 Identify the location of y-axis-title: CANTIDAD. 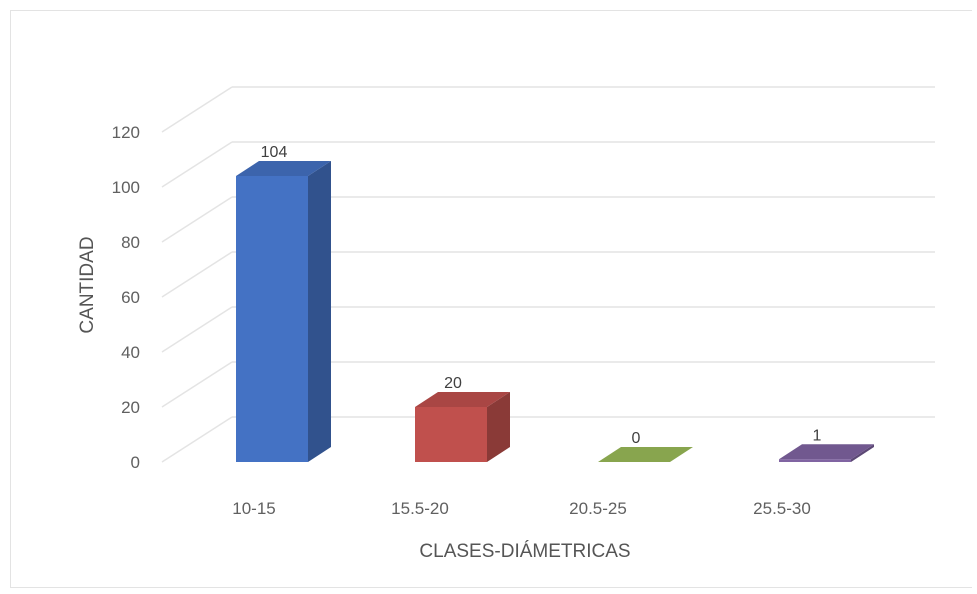
(87, 284).